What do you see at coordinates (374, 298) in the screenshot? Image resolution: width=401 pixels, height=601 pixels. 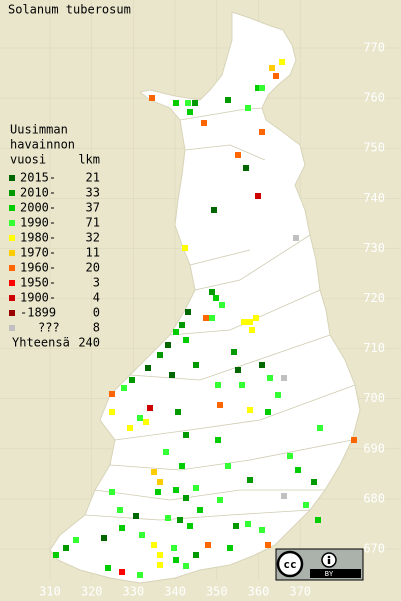 I see `y-tick-label: 720` at bounding box center [374, 298].